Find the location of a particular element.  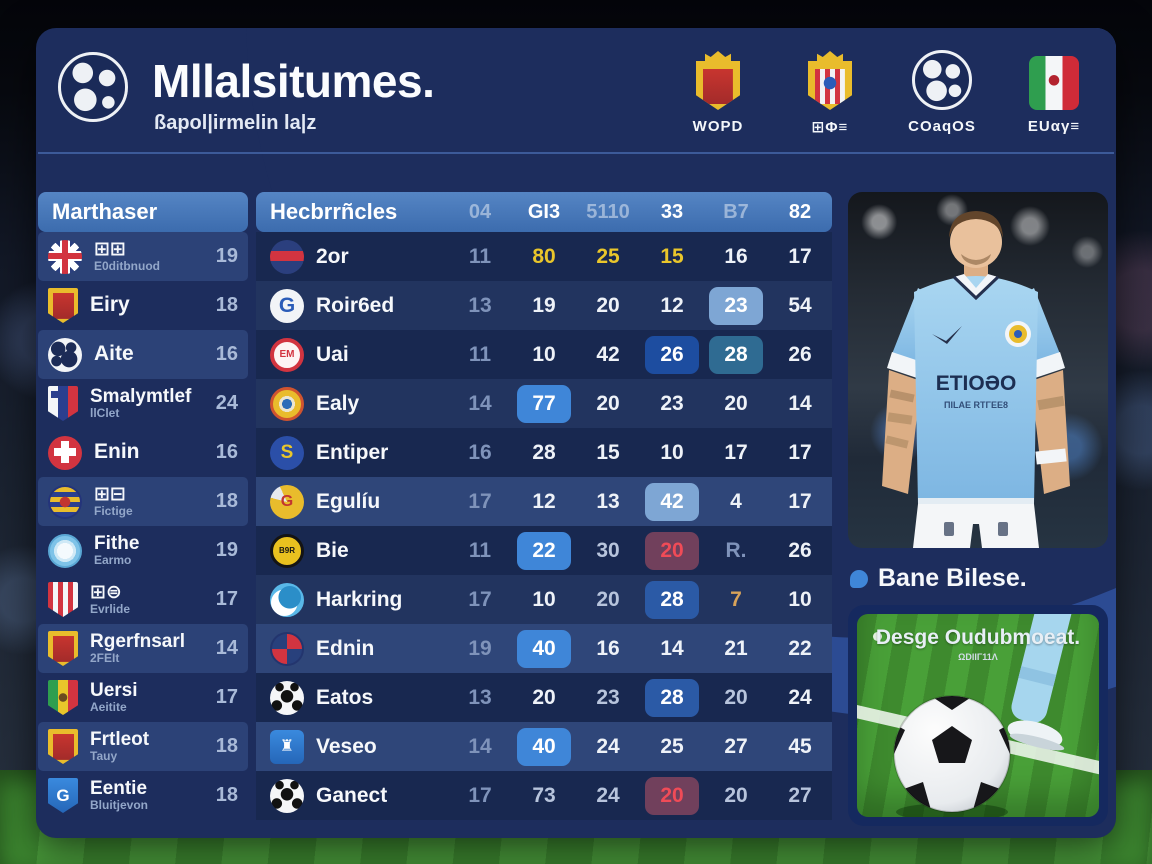

circle-blue-s-icon: S is located at coordinates (287, 452).